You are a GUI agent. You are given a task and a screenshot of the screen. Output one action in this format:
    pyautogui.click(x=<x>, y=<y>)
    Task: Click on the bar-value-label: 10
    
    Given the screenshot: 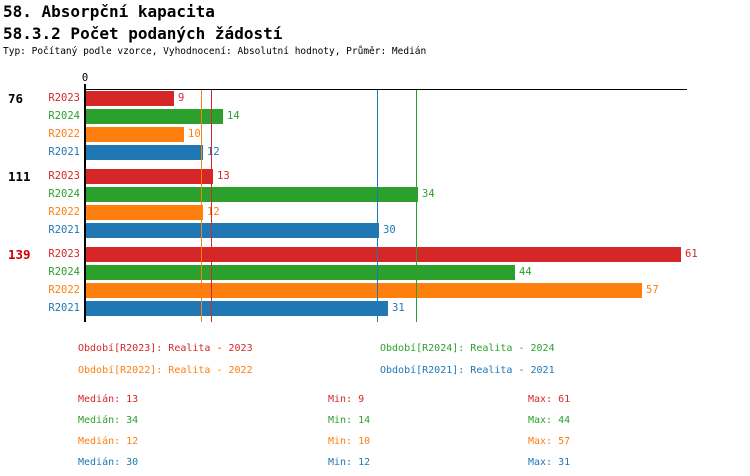 What is the action you would take?
    pyautogui.click(x=194, y=134)
    